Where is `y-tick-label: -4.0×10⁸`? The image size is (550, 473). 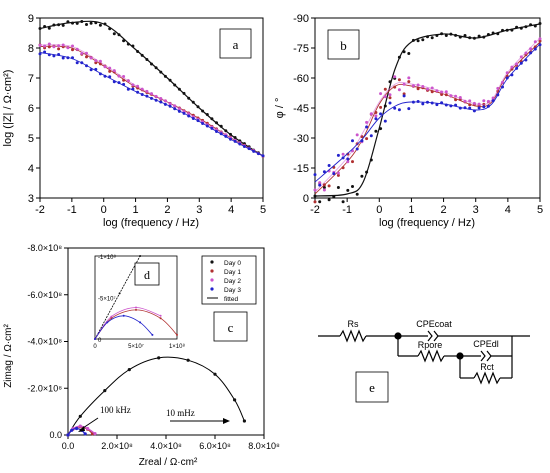 y-tick-label: -4.0×10⁸ is located at coordinates (44, 342).